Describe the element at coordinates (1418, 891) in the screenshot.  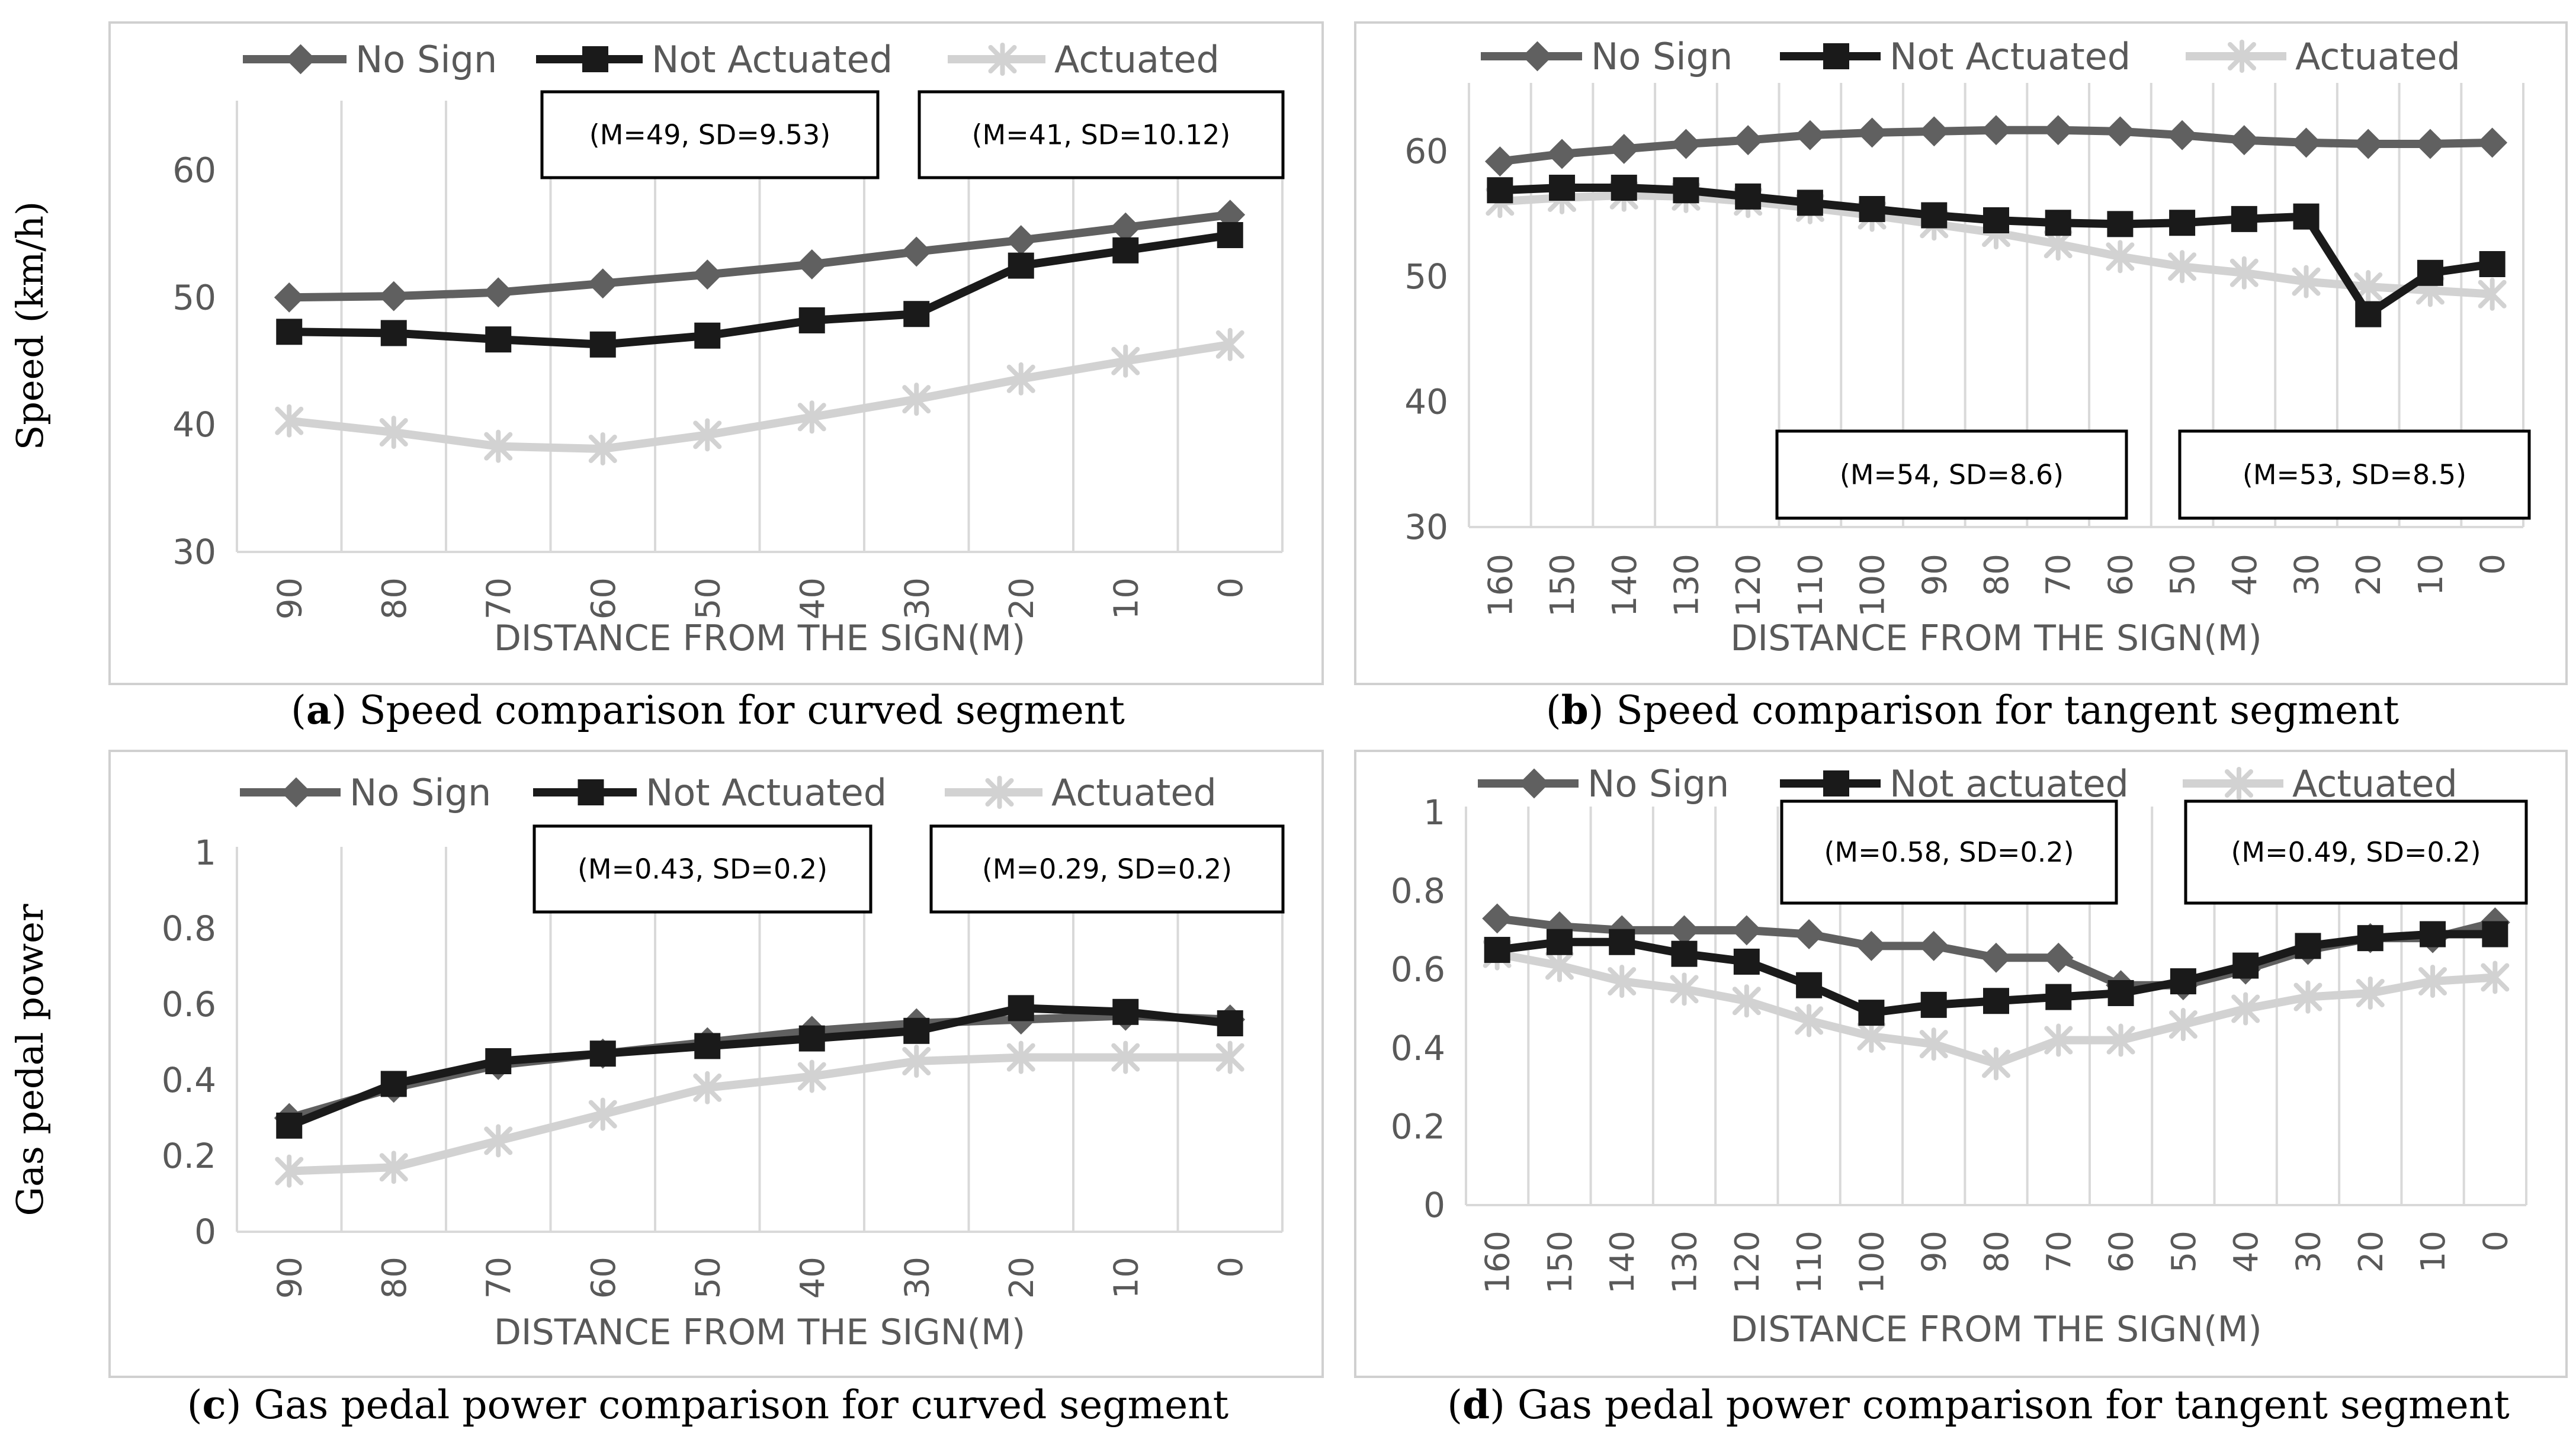
I see `y-tick-label: 0.8` at that location.